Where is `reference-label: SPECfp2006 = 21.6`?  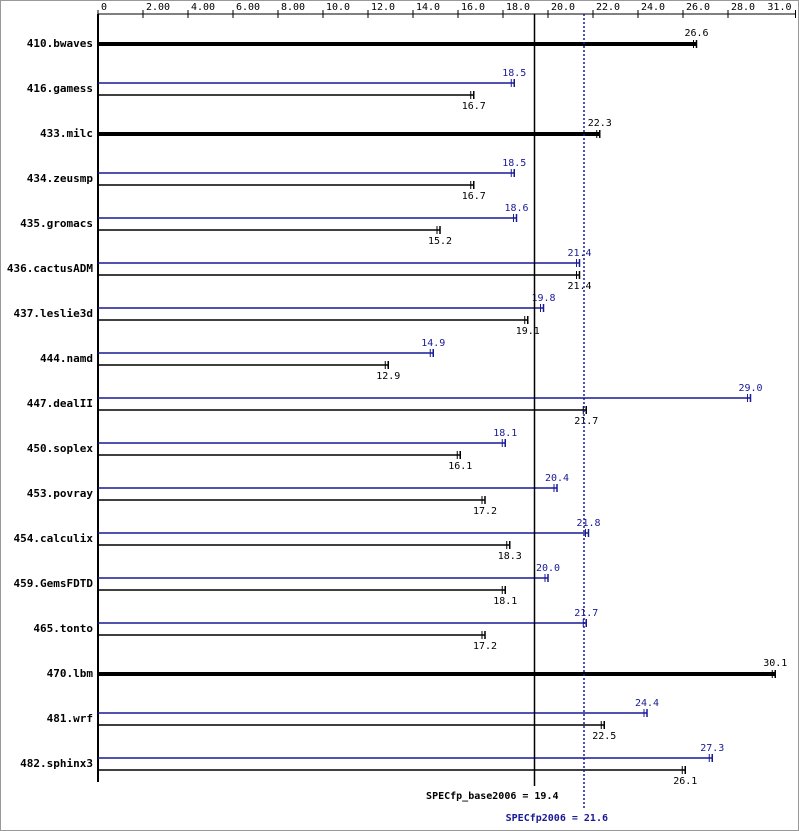
reference-label: SPECfp2006 = 21.6 is located at coordinates (557, 818).